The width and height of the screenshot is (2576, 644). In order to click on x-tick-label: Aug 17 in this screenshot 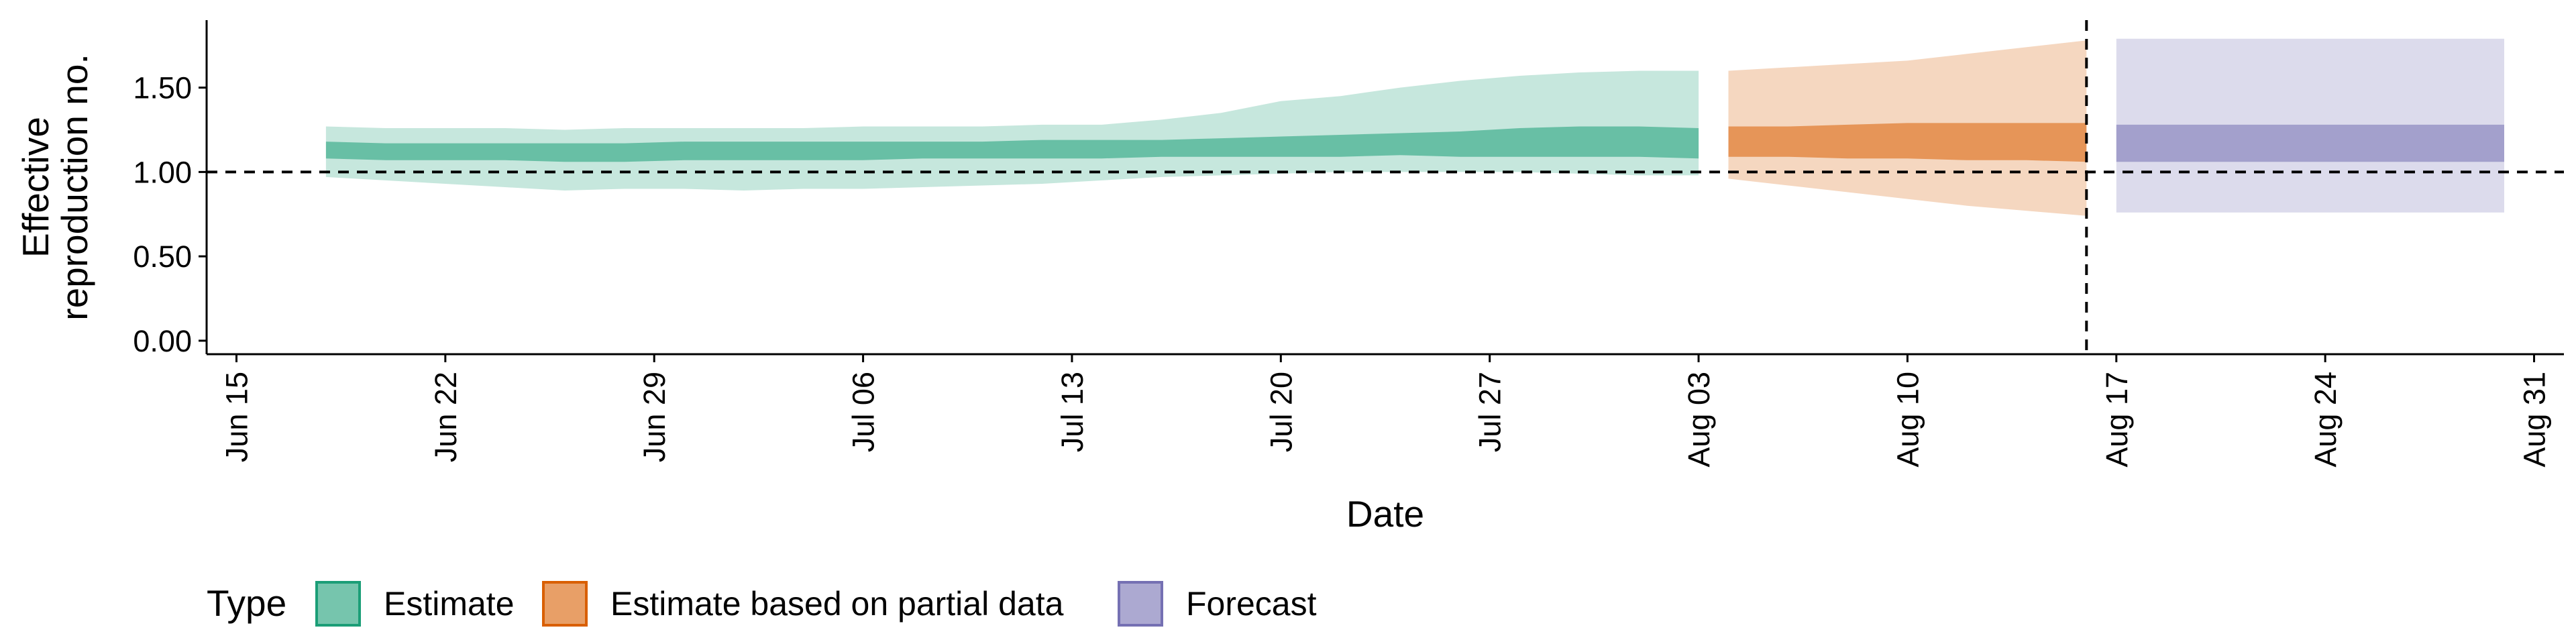, I will do `click(2117, 420)`.